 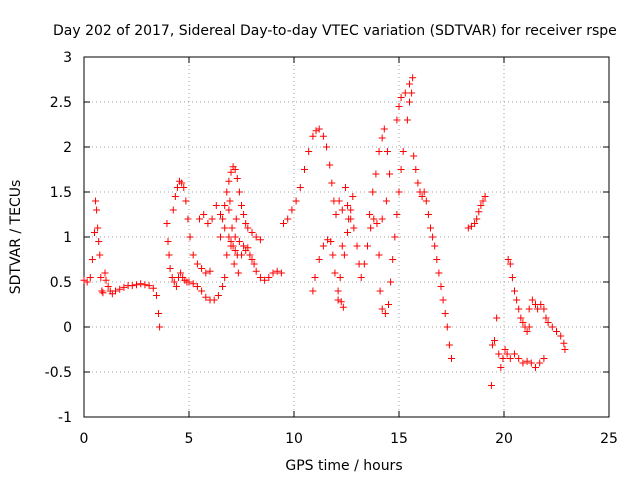 I want to click on x-tick-label: 15, so click(x=399, y=439).